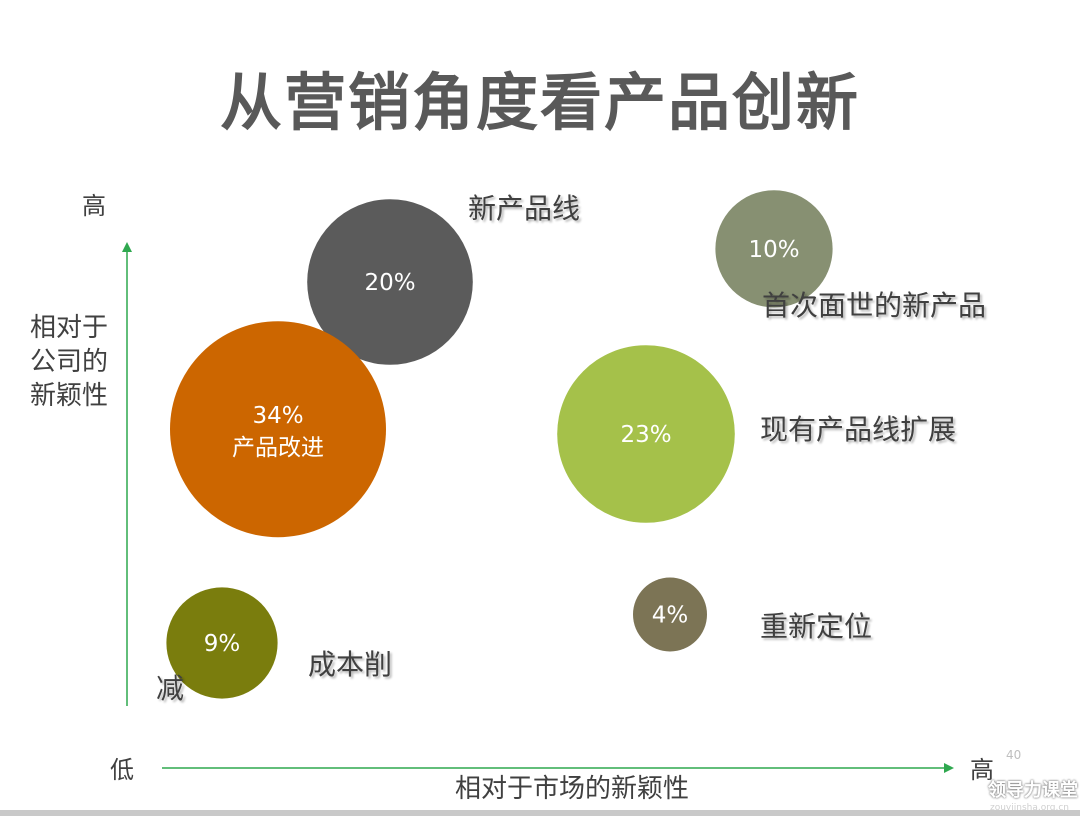 The width and height of the screenshot is (1080, 816). I want to click on bubble-value-label: 23%, so click(645, 435).